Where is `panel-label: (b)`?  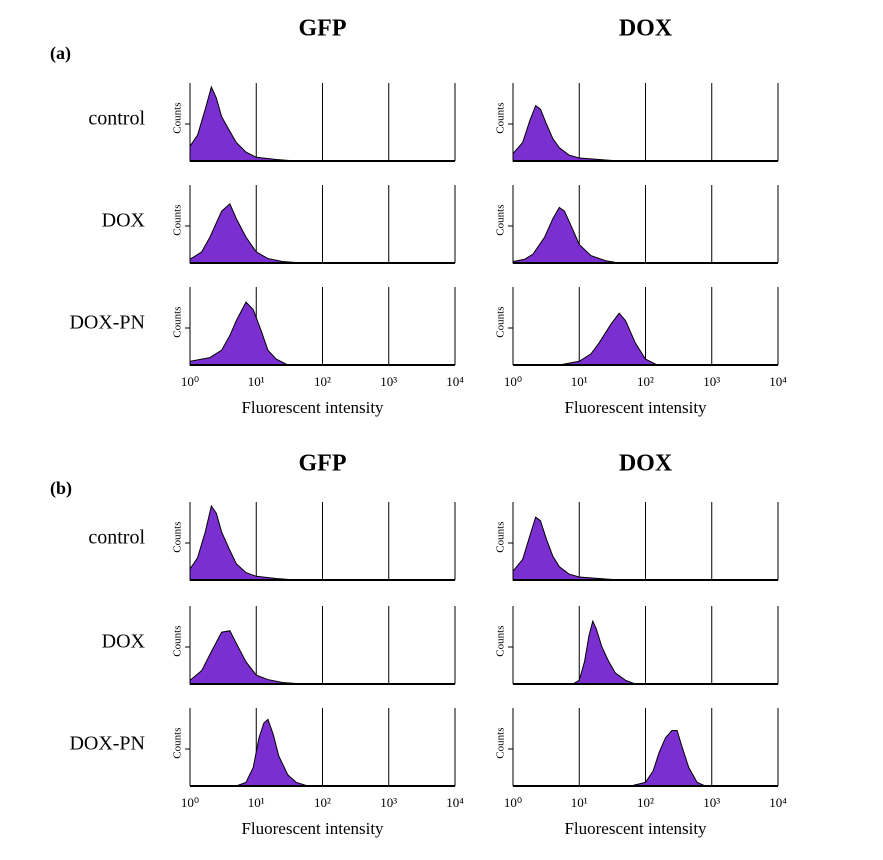
panel-label: (b) is located at coordinates (61, 488).